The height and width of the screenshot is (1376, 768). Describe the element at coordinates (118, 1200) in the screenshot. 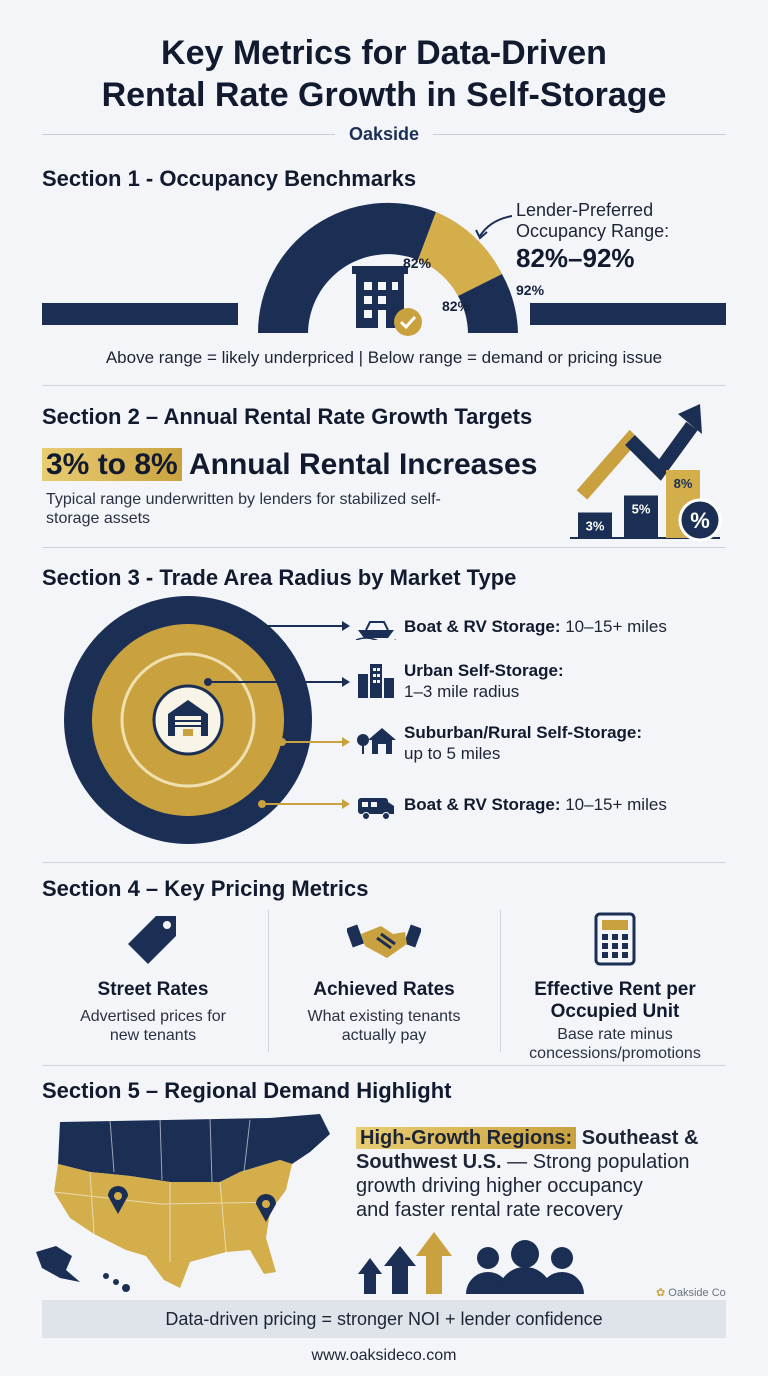

I see `map-pin-southwest-icon` at that location.